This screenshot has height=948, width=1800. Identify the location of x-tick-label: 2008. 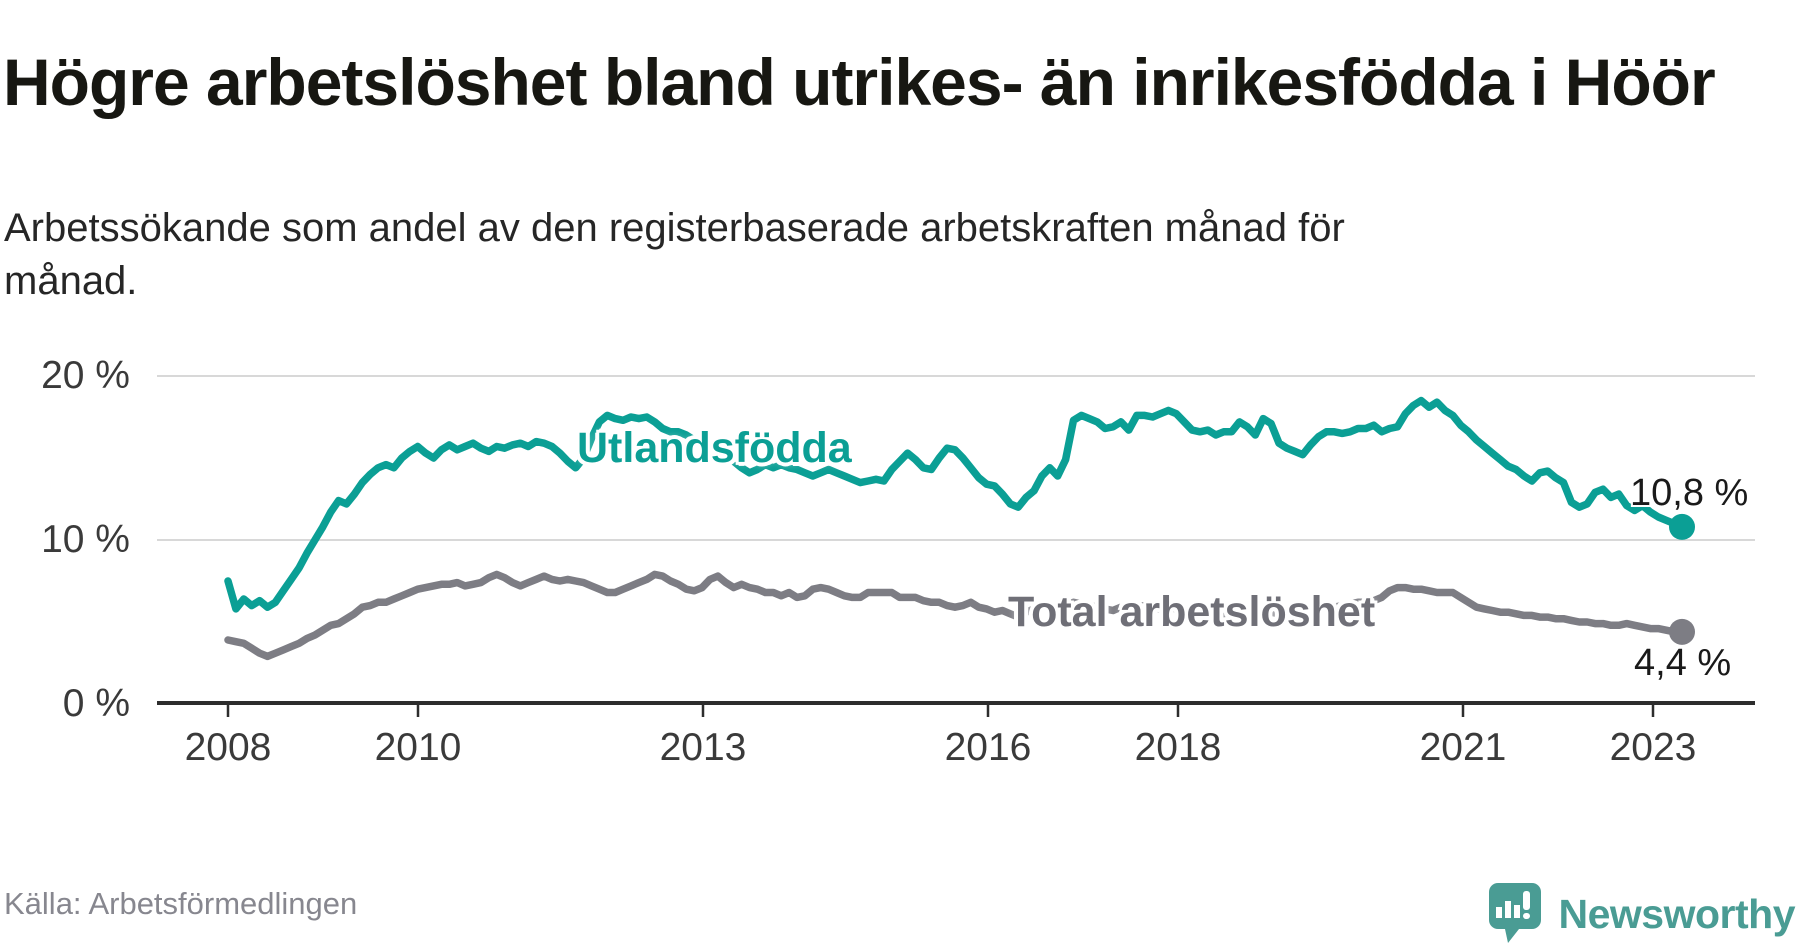
(228, 747).